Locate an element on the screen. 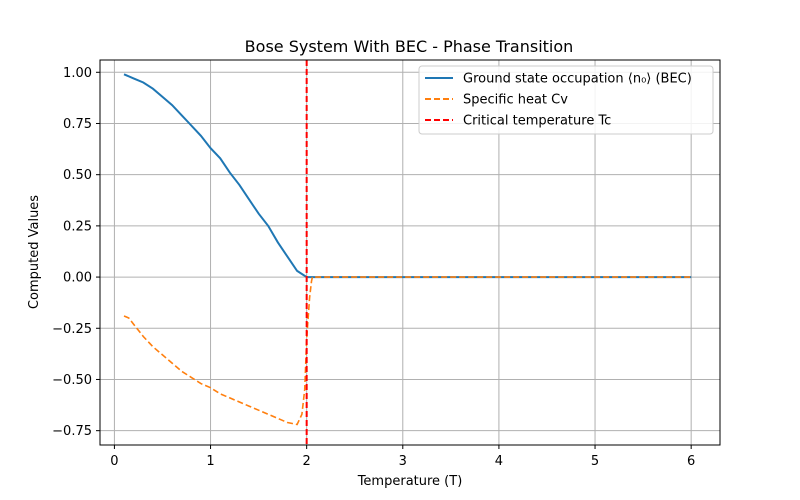  x-tick-label: 2 is located at coordinates (307, 461).